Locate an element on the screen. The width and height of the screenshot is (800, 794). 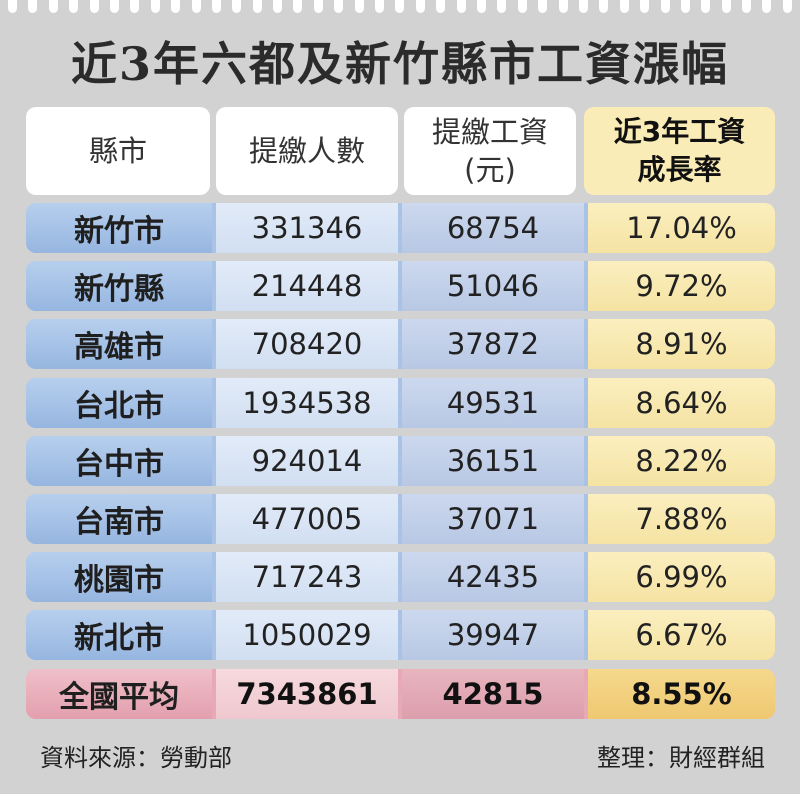
cell-county: 全國平均 is located at coordinates (119, 693).